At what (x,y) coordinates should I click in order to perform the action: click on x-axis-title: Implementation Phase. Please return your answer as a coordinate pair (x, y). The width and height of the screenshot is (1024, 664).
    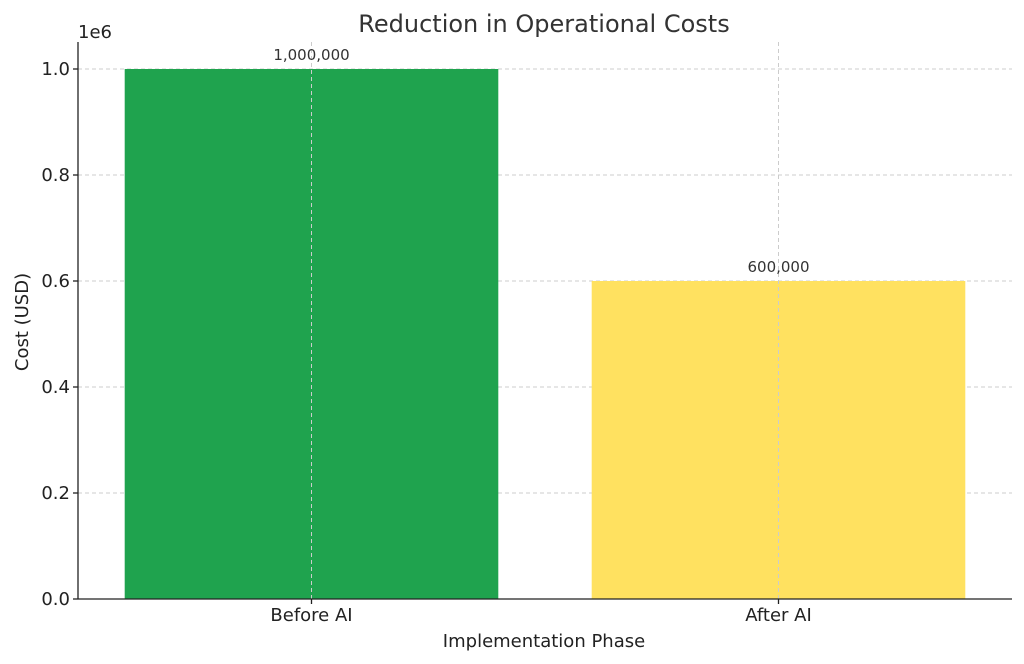
    Looking at the image, I should click on (544, 641).